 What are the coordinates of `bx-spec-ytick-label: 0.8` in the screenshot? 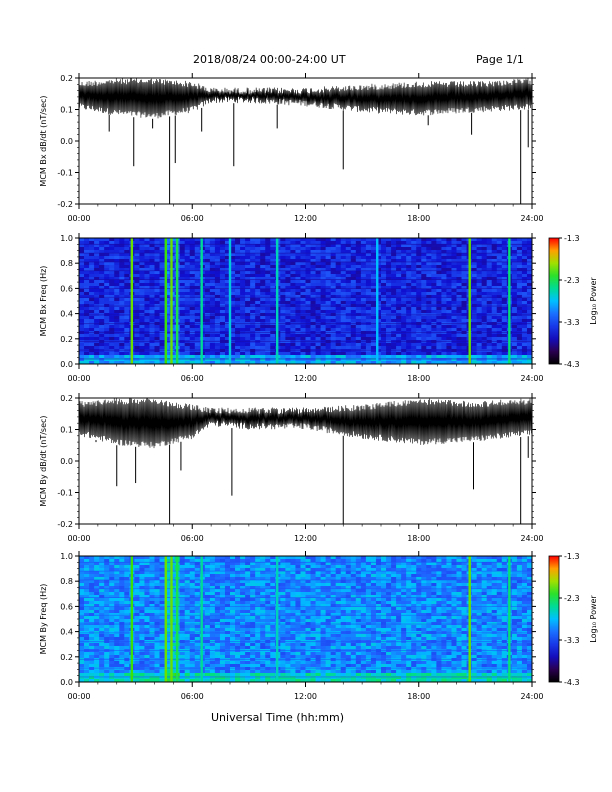 It's located at (66, 263).